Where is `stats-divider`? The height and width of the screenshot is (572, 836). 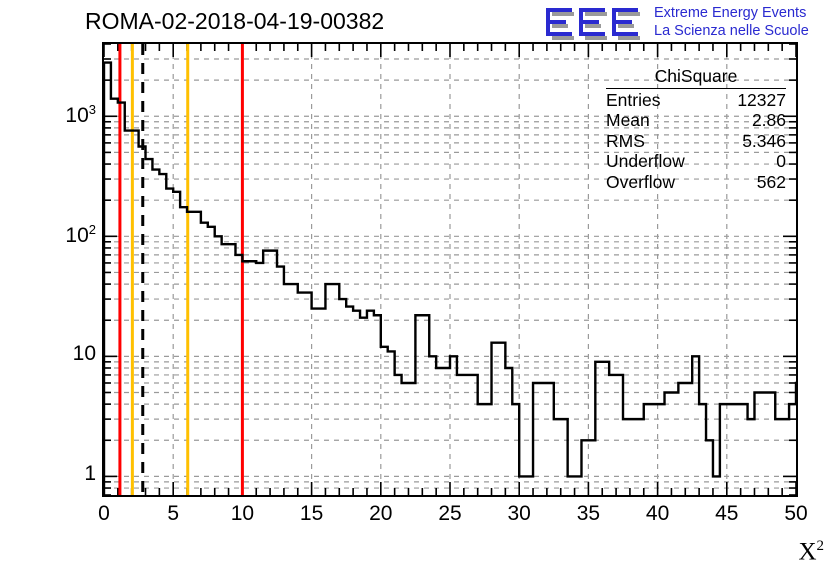 stats-divider is located at coordinates (696, 88).